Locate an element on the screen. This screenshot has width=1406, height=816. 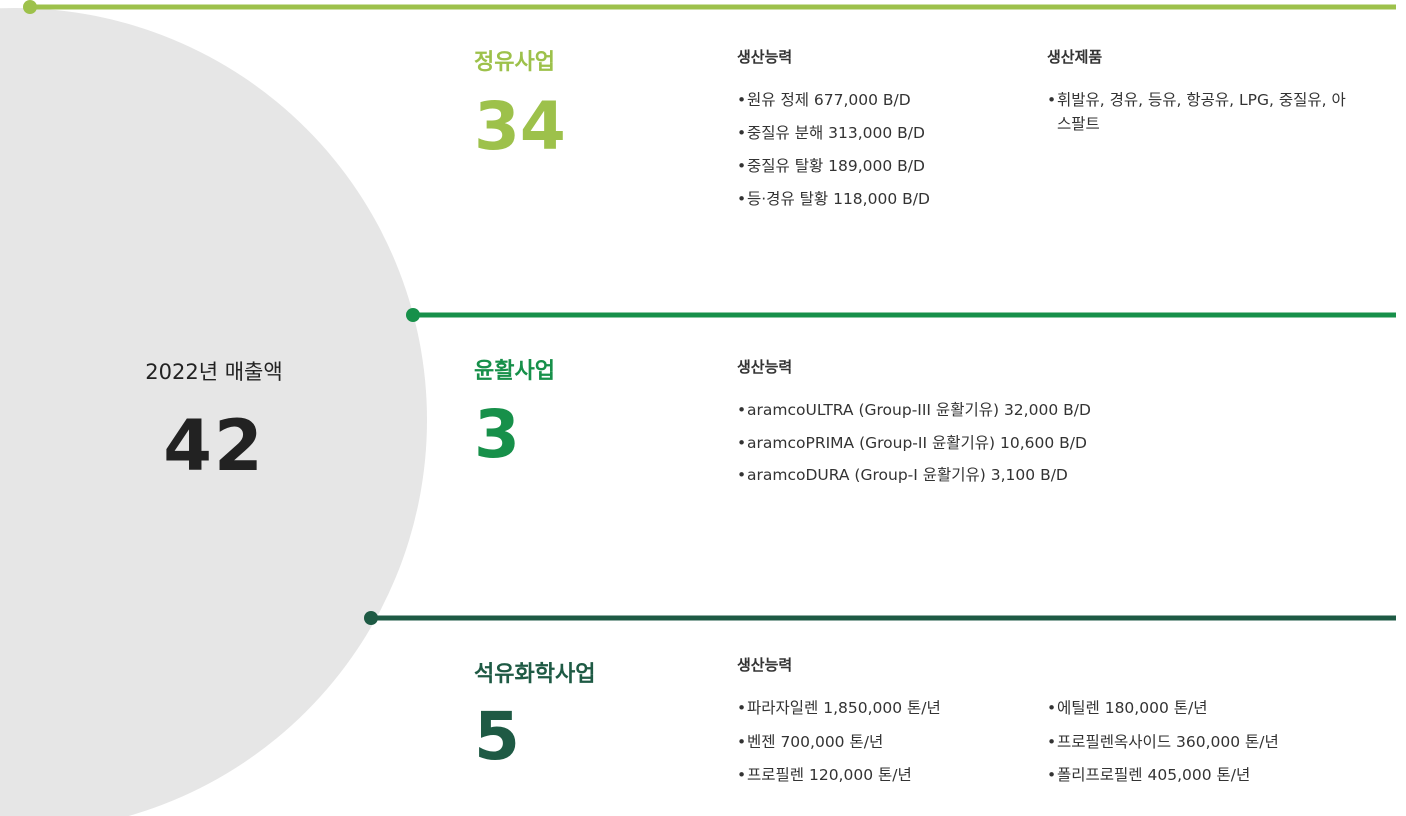
section-value: 34 is located at coordinates (520, 126).